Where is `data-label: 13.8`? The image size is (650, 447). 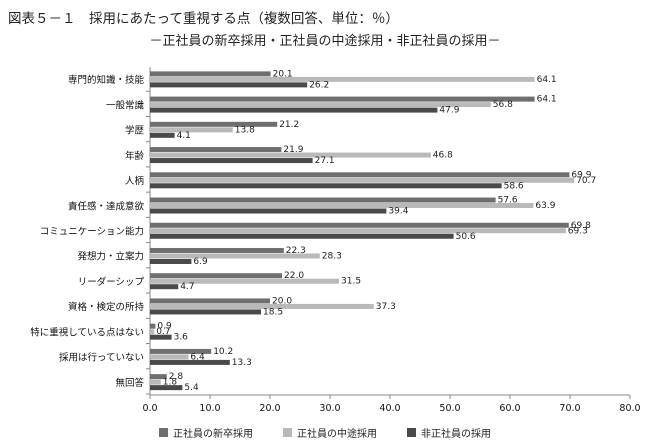
data-label: 13.8 is located at coordinates (245, 130).